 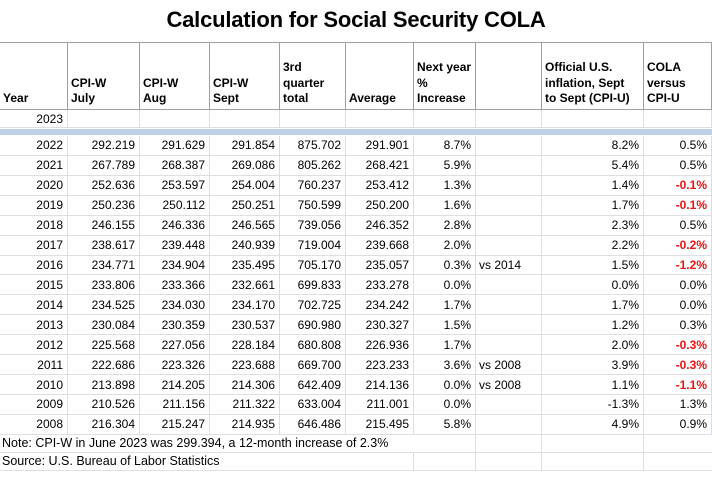 What do you see at coordinates (313, 76) in the screenshot?
I see `column-header-total: 3rd quarter total` at bounding box center [313, 76].